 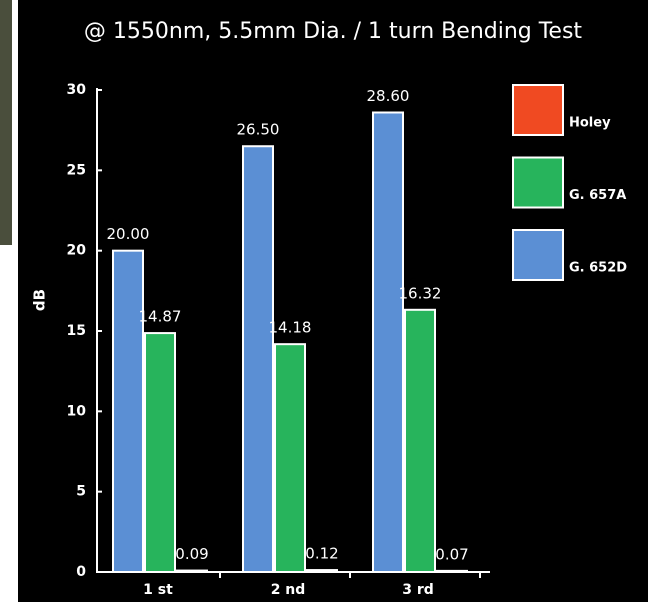 I want to click on value-label: 20.00, so click(x=128, y=234).